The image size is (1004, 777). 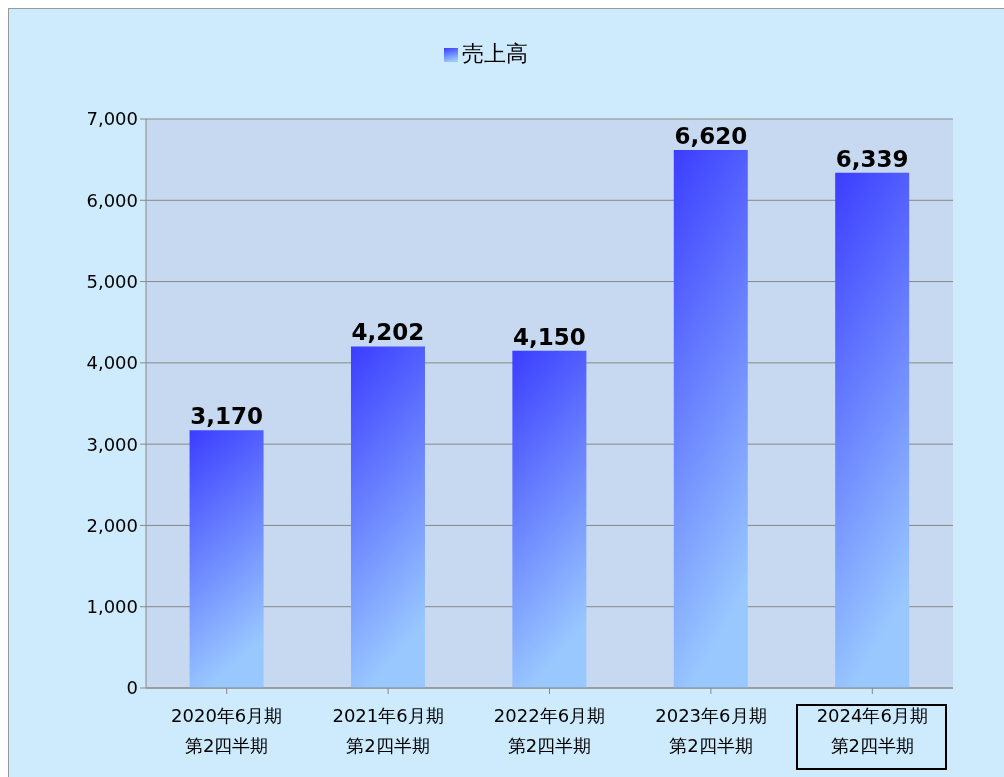 What do you see at coordinates (549, 730) in the screenshot?
I see `x-tick-label: 2022年6月期第2四半期` at bounding box center [549, 730].